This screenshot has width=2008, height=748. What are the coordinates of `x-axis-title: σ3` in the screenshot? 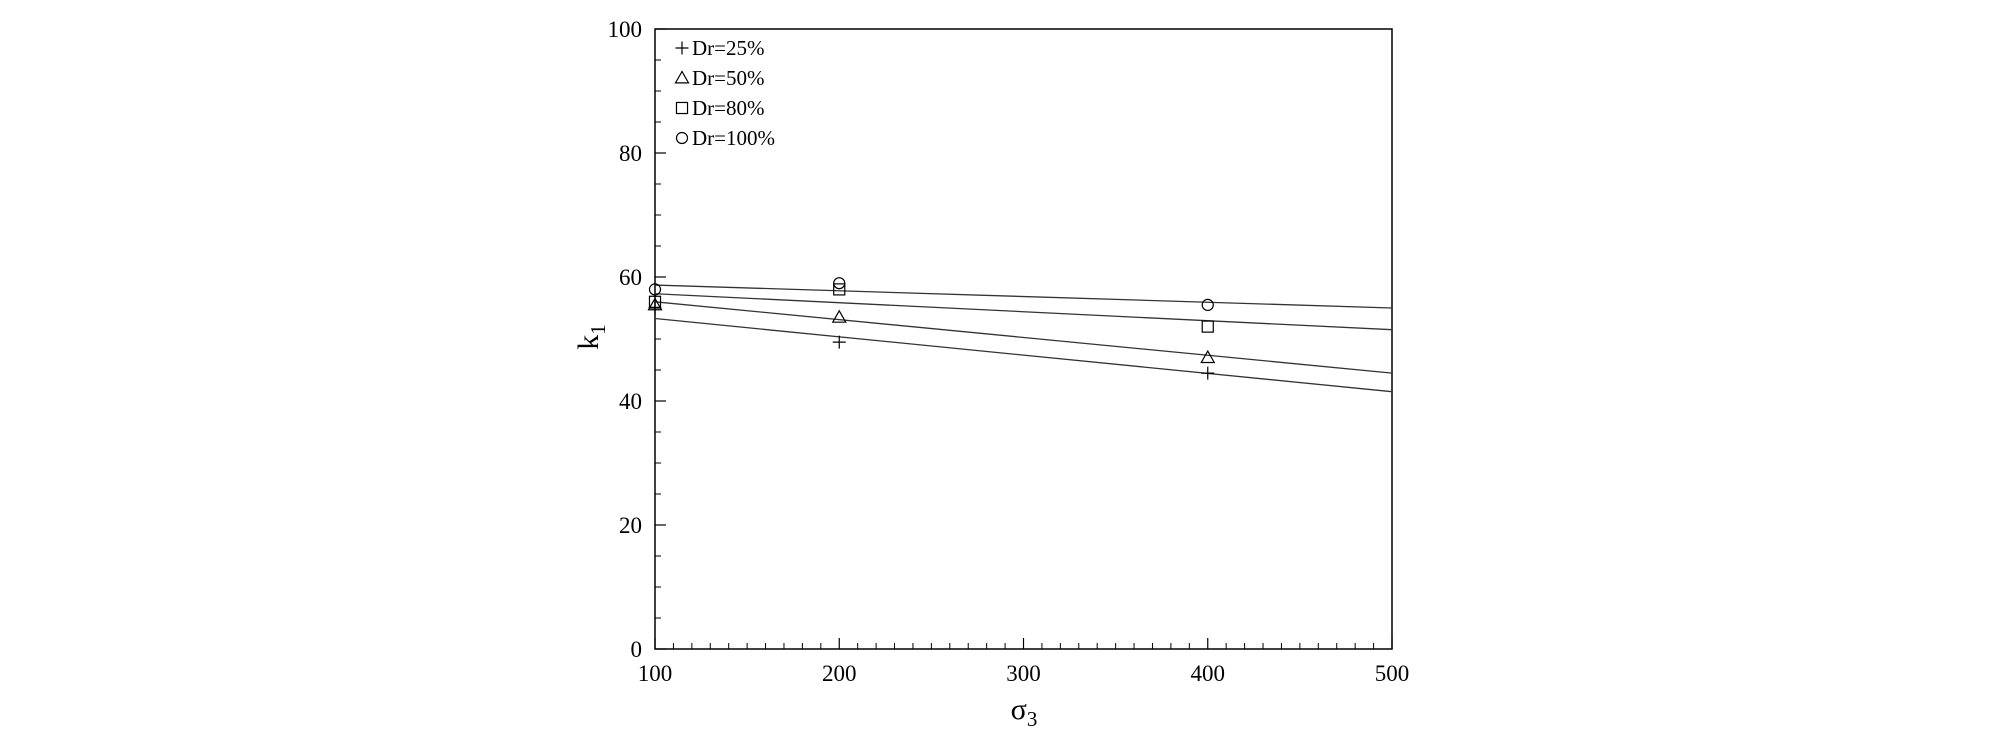 It's located at (1024, 712).